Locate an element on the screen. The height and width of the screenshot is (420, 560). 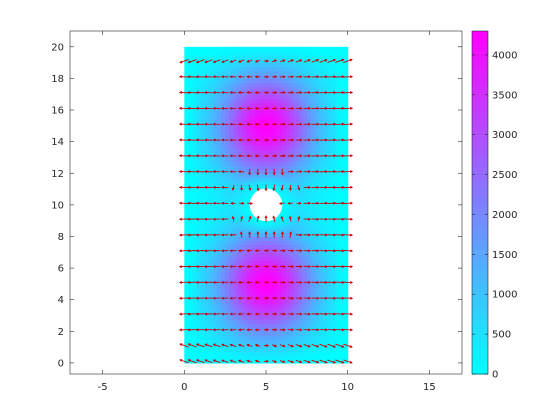
colorbar-tick-label: 1000 is located at coordinates (504, 295).